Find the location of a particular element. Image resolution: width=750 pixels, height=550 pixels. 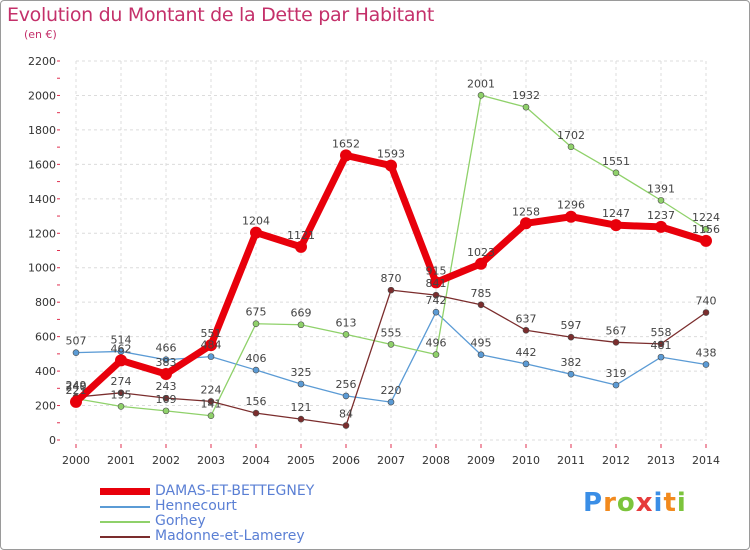

data-label: 1296 is located at coordinates (571, 205).